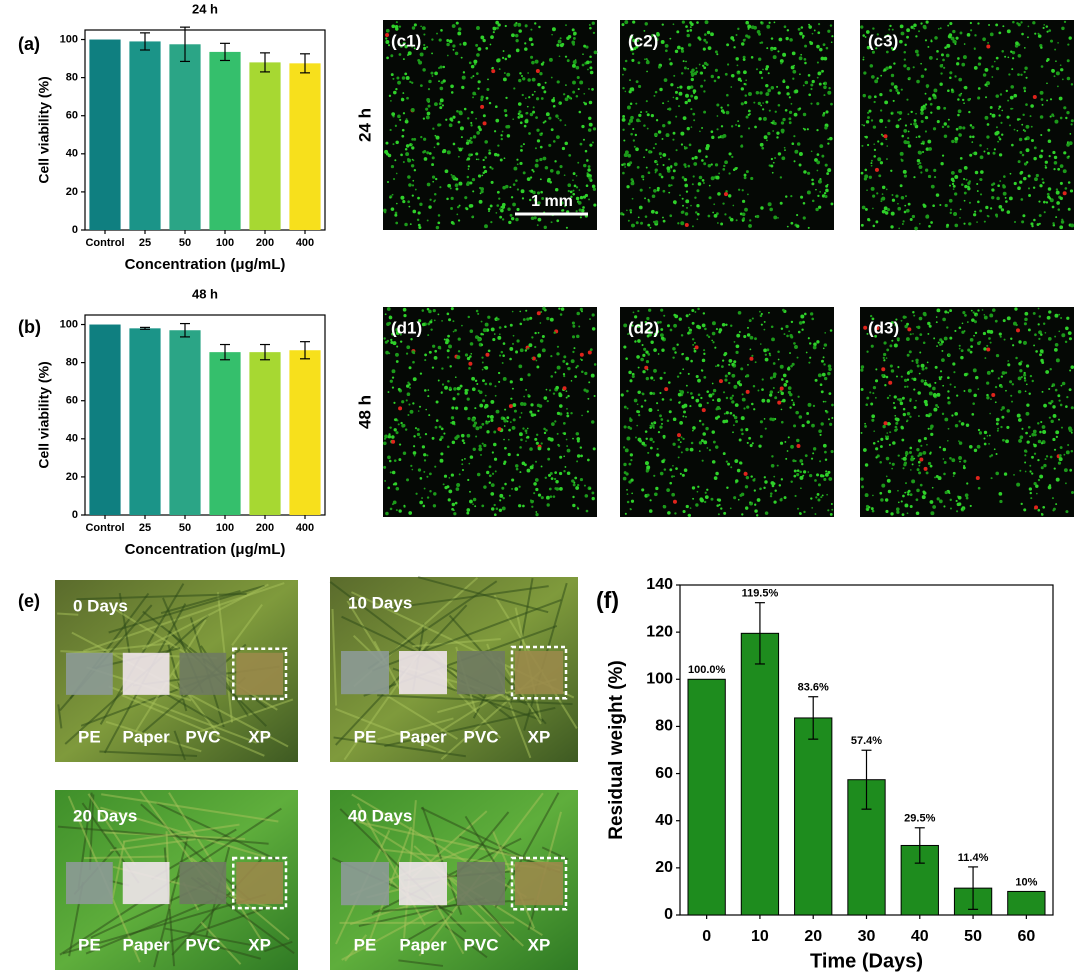 This screenshot has width=1080, height=977. I want to click on leaf-stroke, so click(125, 857).